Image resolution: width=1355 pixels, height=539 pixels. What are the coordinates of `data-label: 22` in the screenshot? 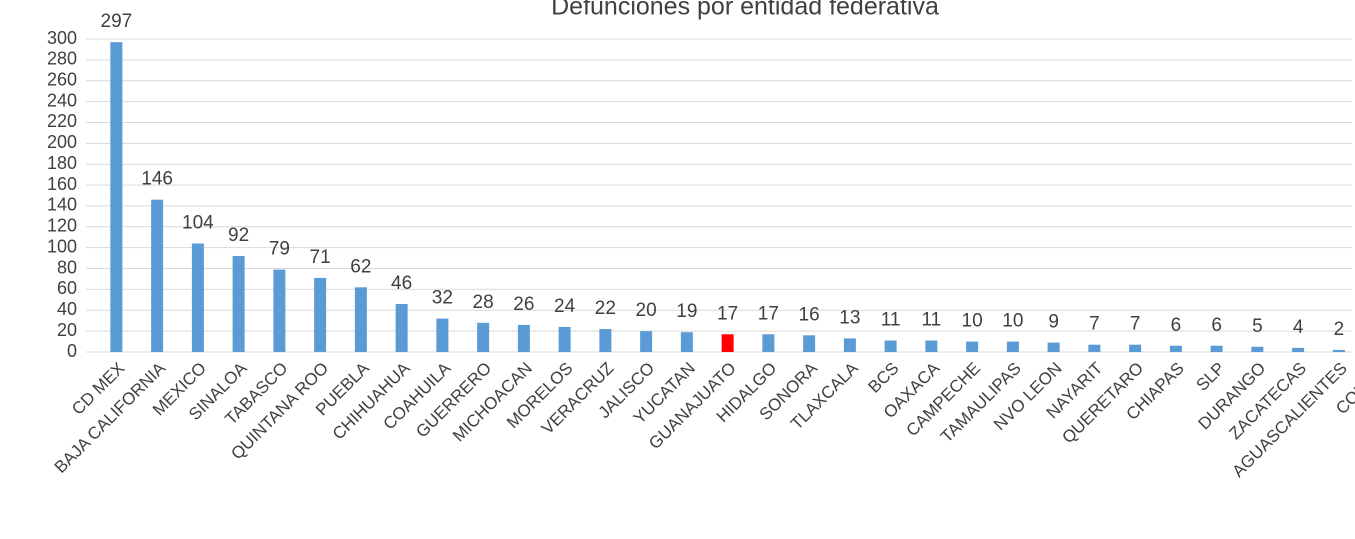 It's located at (605, 308).